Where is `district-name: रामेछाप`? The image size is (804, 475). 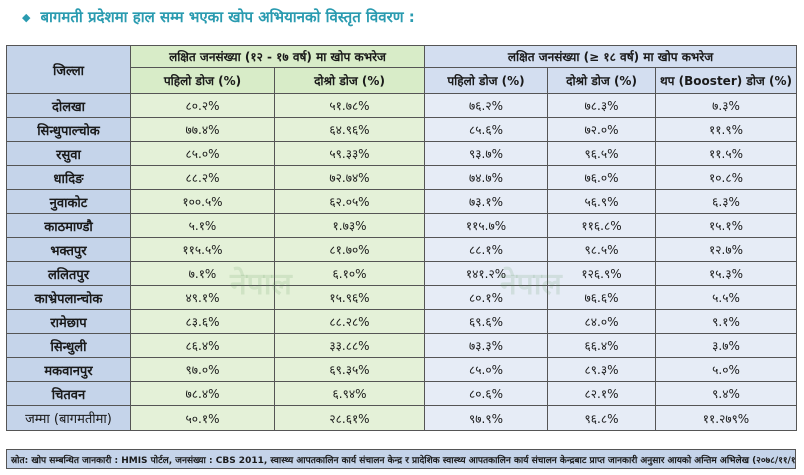 district-name: रामेछाप is located at coordinates (68, 321).